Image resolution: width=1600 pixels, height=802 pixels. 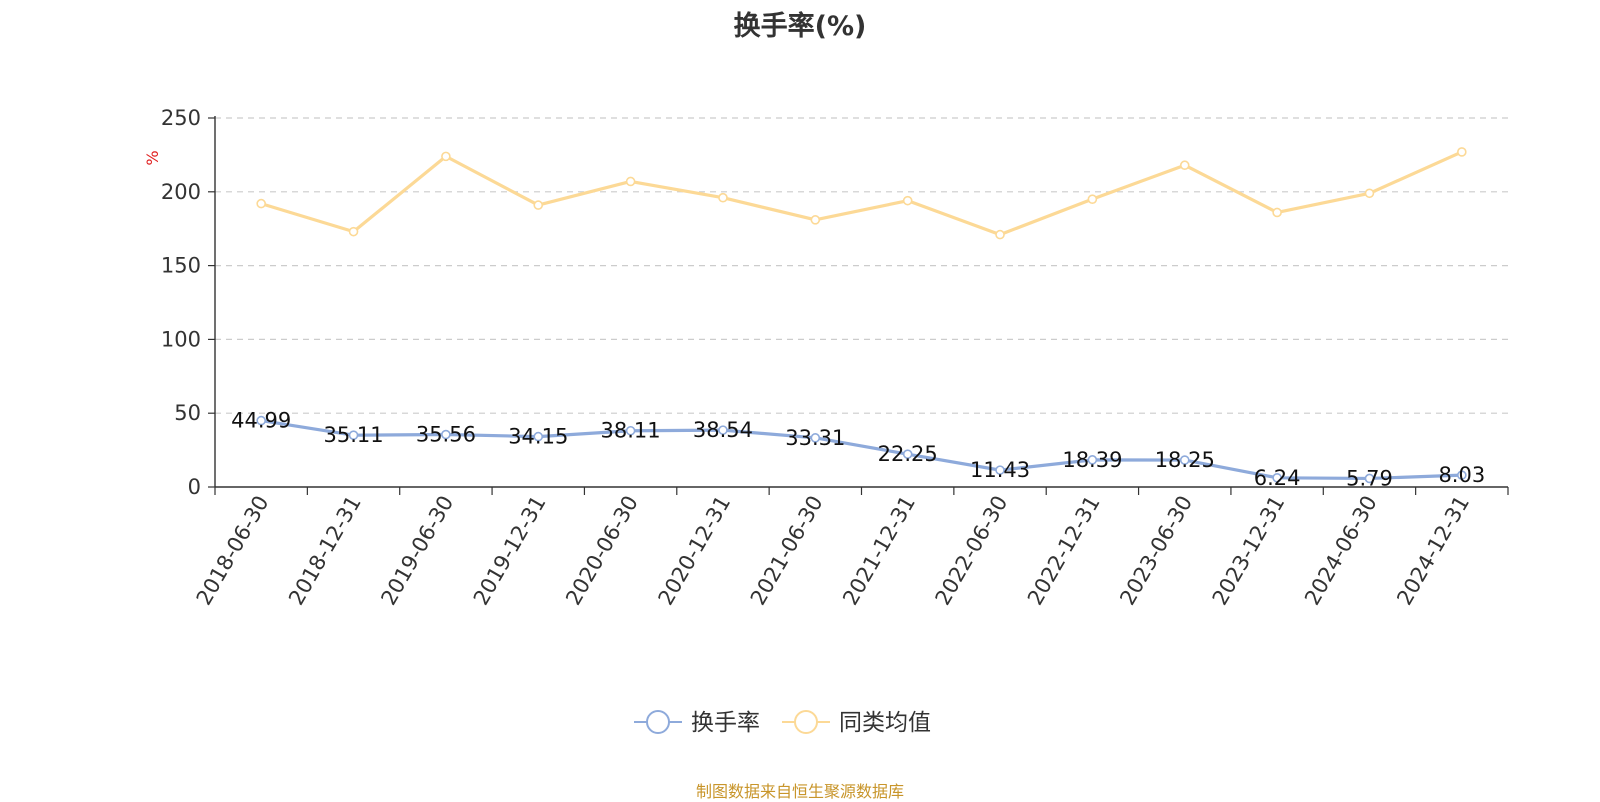 I want to click on y-axis-unit: %, so click(x=152, y=157).